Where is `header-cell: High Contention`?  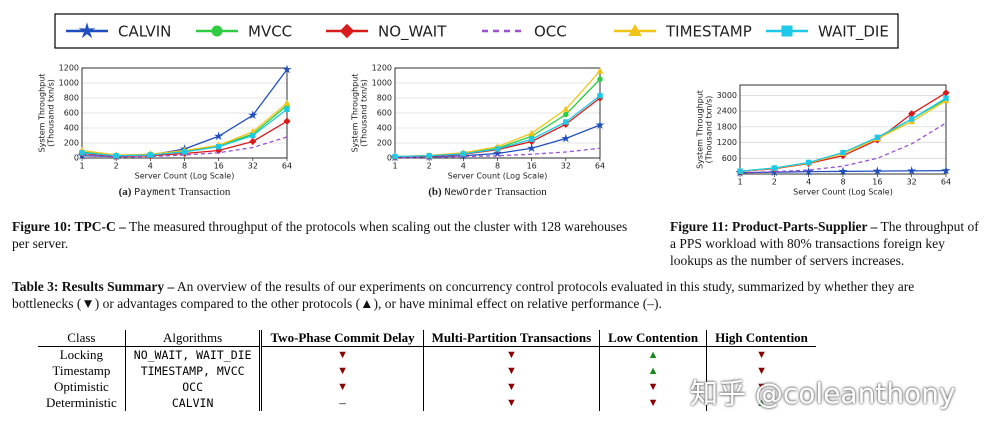 header-cell: High Contention is located at coordinates (761, 338).